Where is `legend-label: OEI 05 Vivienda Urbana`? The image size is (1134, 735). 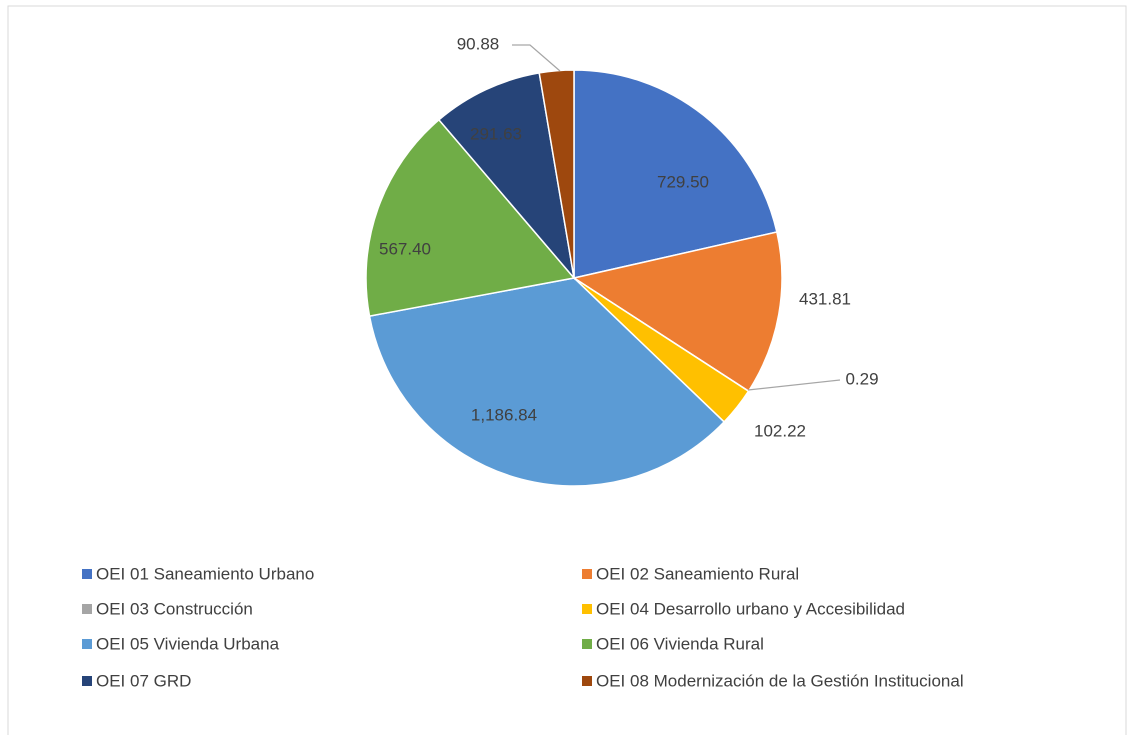
legend-label: OEI 05 Vivienda Urbana is located at coordinates (188, 643).